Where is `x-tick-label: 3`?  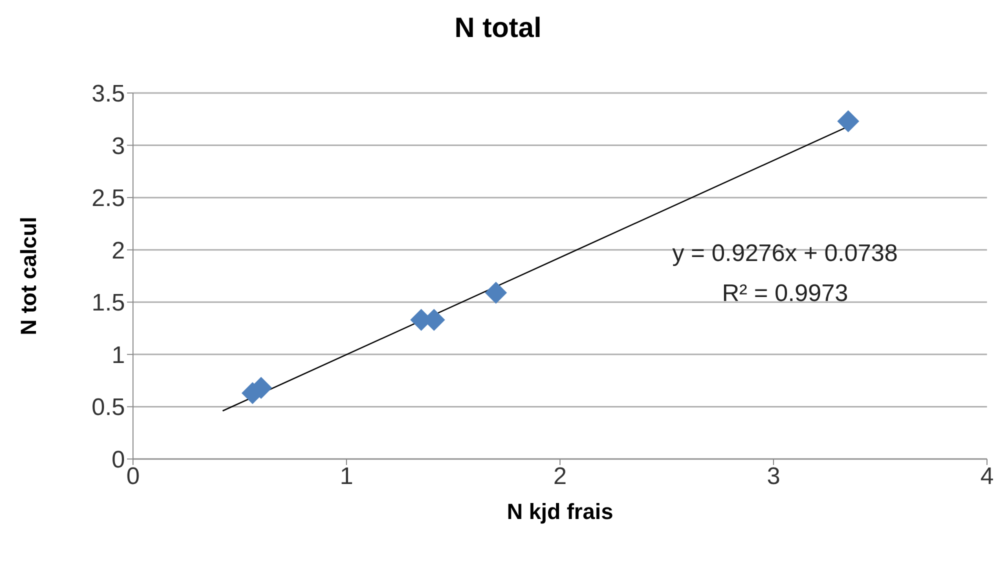 x-tick-label: 3 is located at coordinates (773, 476).